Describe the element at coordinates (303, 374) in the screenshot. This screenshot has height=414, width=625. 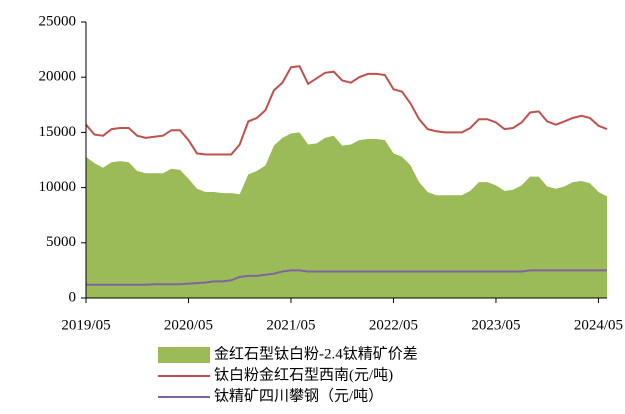
I see `legend-label: 钛白粉金红石型西南(元/吨)` at that location.